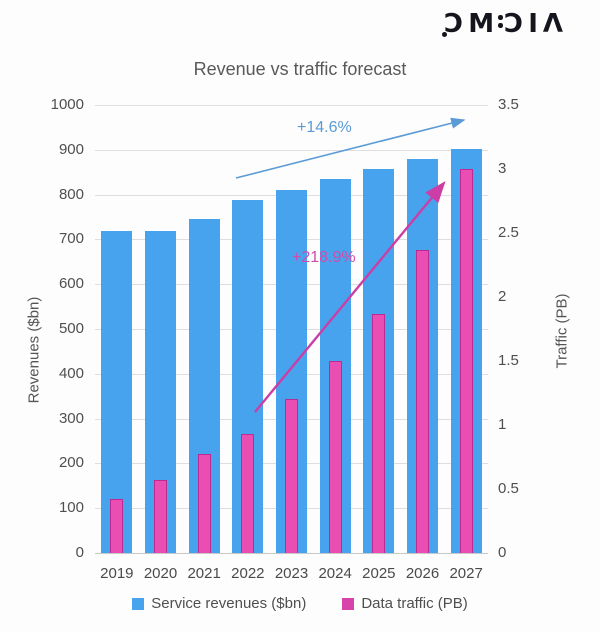  Describe the element at coordinates (502, 552) in the screenshot. I see `y-tick-right: 0` at that location.